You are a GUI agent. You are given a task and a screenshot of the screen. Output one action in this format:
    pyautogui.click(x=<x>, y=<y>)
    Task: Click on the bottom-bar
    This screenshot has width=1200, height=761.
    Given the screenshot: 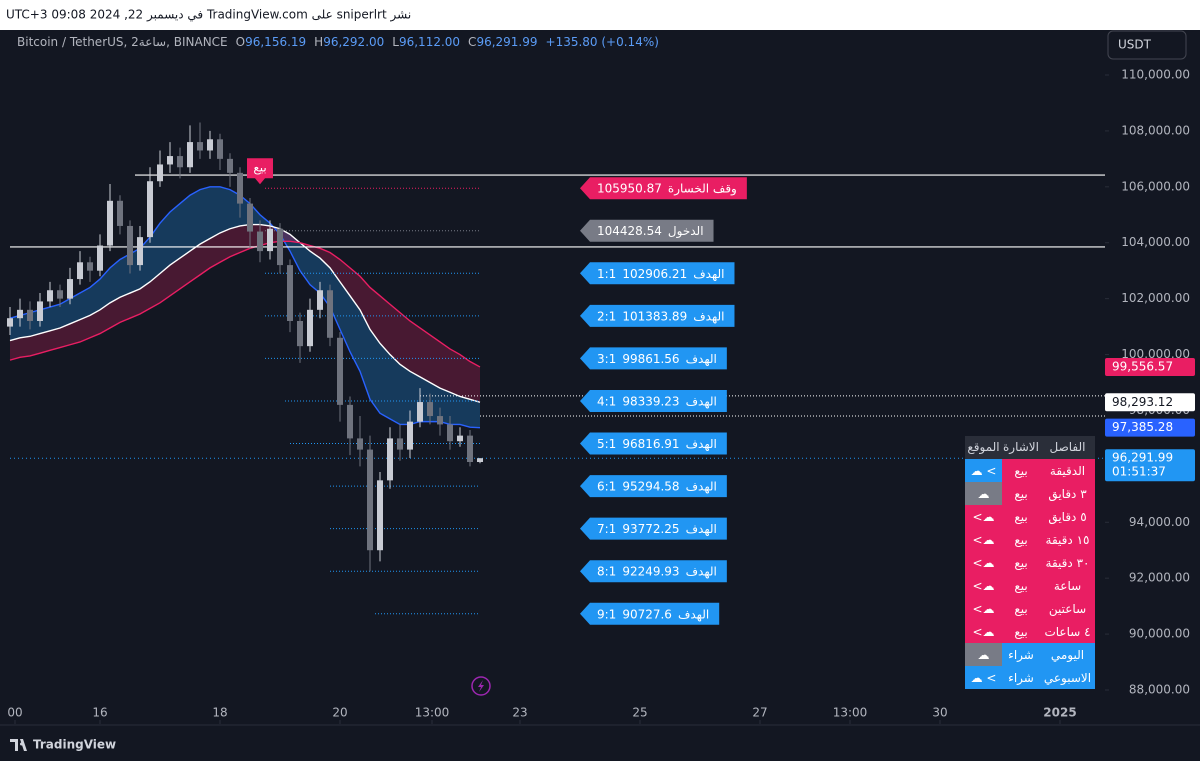 What is the action you would take?
    pyautogui.click(x=600, y=743)
    